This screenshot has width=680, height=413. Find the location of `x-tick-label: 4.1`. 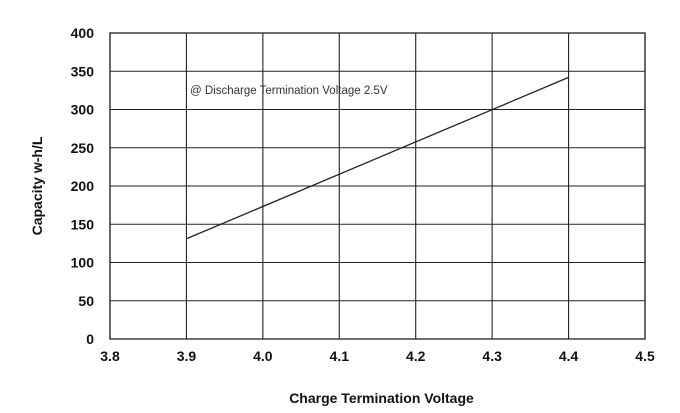

x-tick-label: 4.1 is located at coordinates (340, 356).